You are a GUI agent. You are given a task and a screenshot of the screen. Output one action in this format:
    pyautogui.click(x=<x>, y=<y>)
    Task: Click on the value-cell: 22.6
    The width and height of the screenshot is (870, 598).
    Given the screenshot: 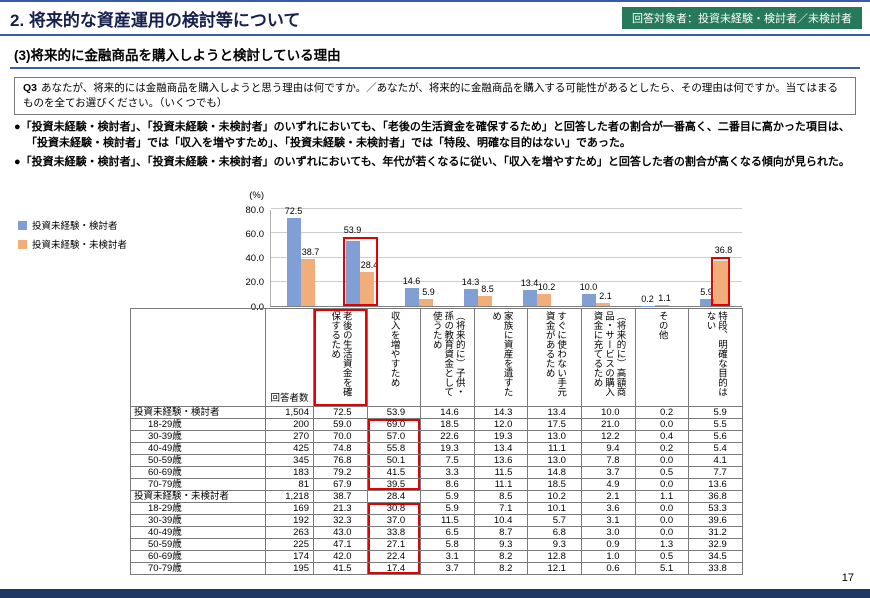 What is the action you would take?
    pyautogui.click(x=447, y=436)
    